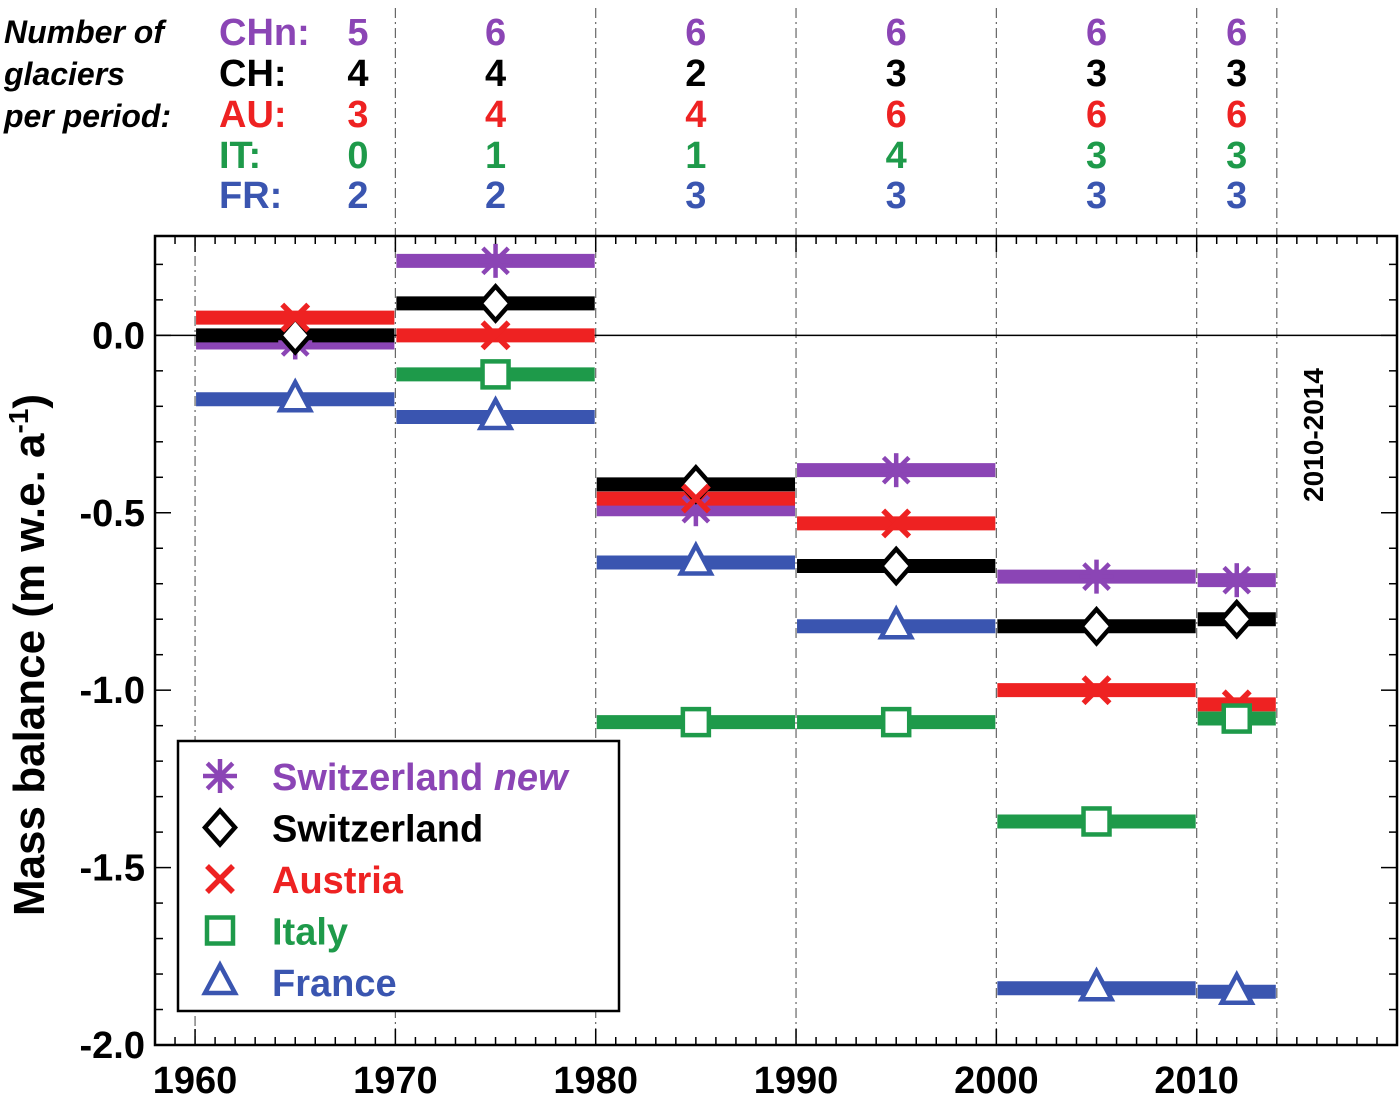  Describe the element at coordinates (29, 401) in the screenshot. I see `y-axis-label-close: )` at that location.